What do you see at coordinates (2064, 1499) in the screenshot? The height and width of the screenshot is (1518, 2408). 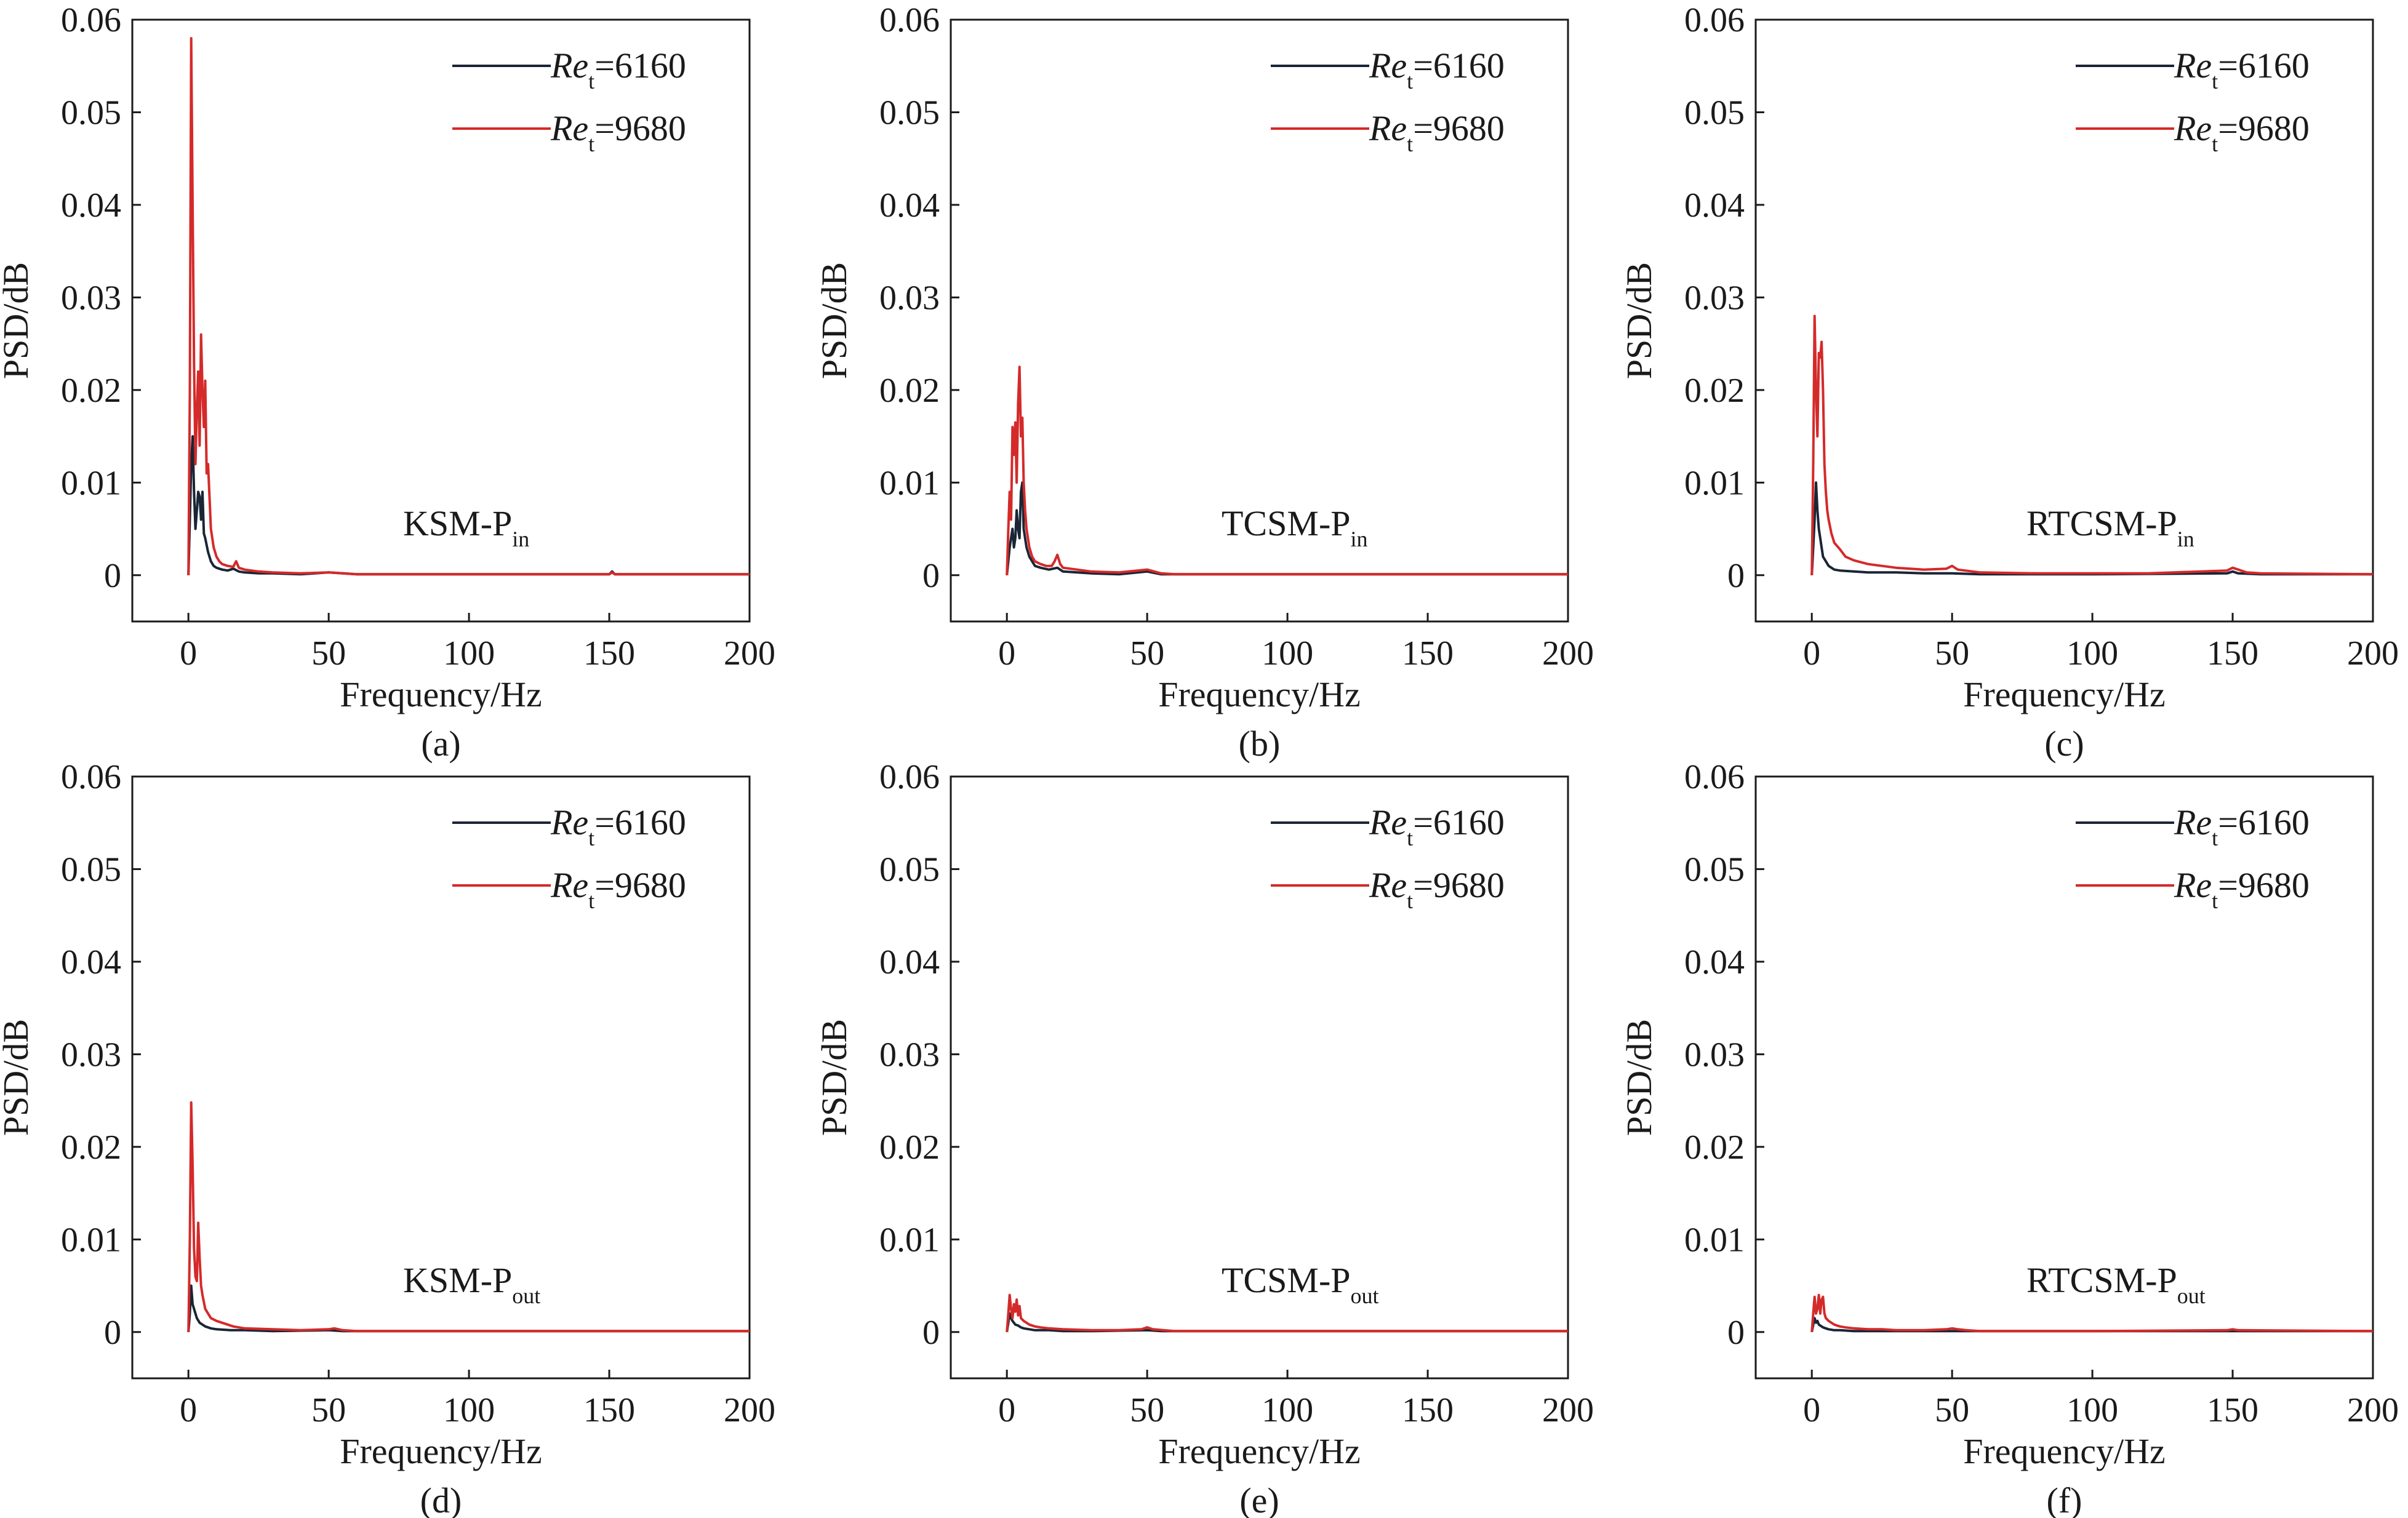 I see `panel-label: (f)` at bounding box center [2064, 1499].